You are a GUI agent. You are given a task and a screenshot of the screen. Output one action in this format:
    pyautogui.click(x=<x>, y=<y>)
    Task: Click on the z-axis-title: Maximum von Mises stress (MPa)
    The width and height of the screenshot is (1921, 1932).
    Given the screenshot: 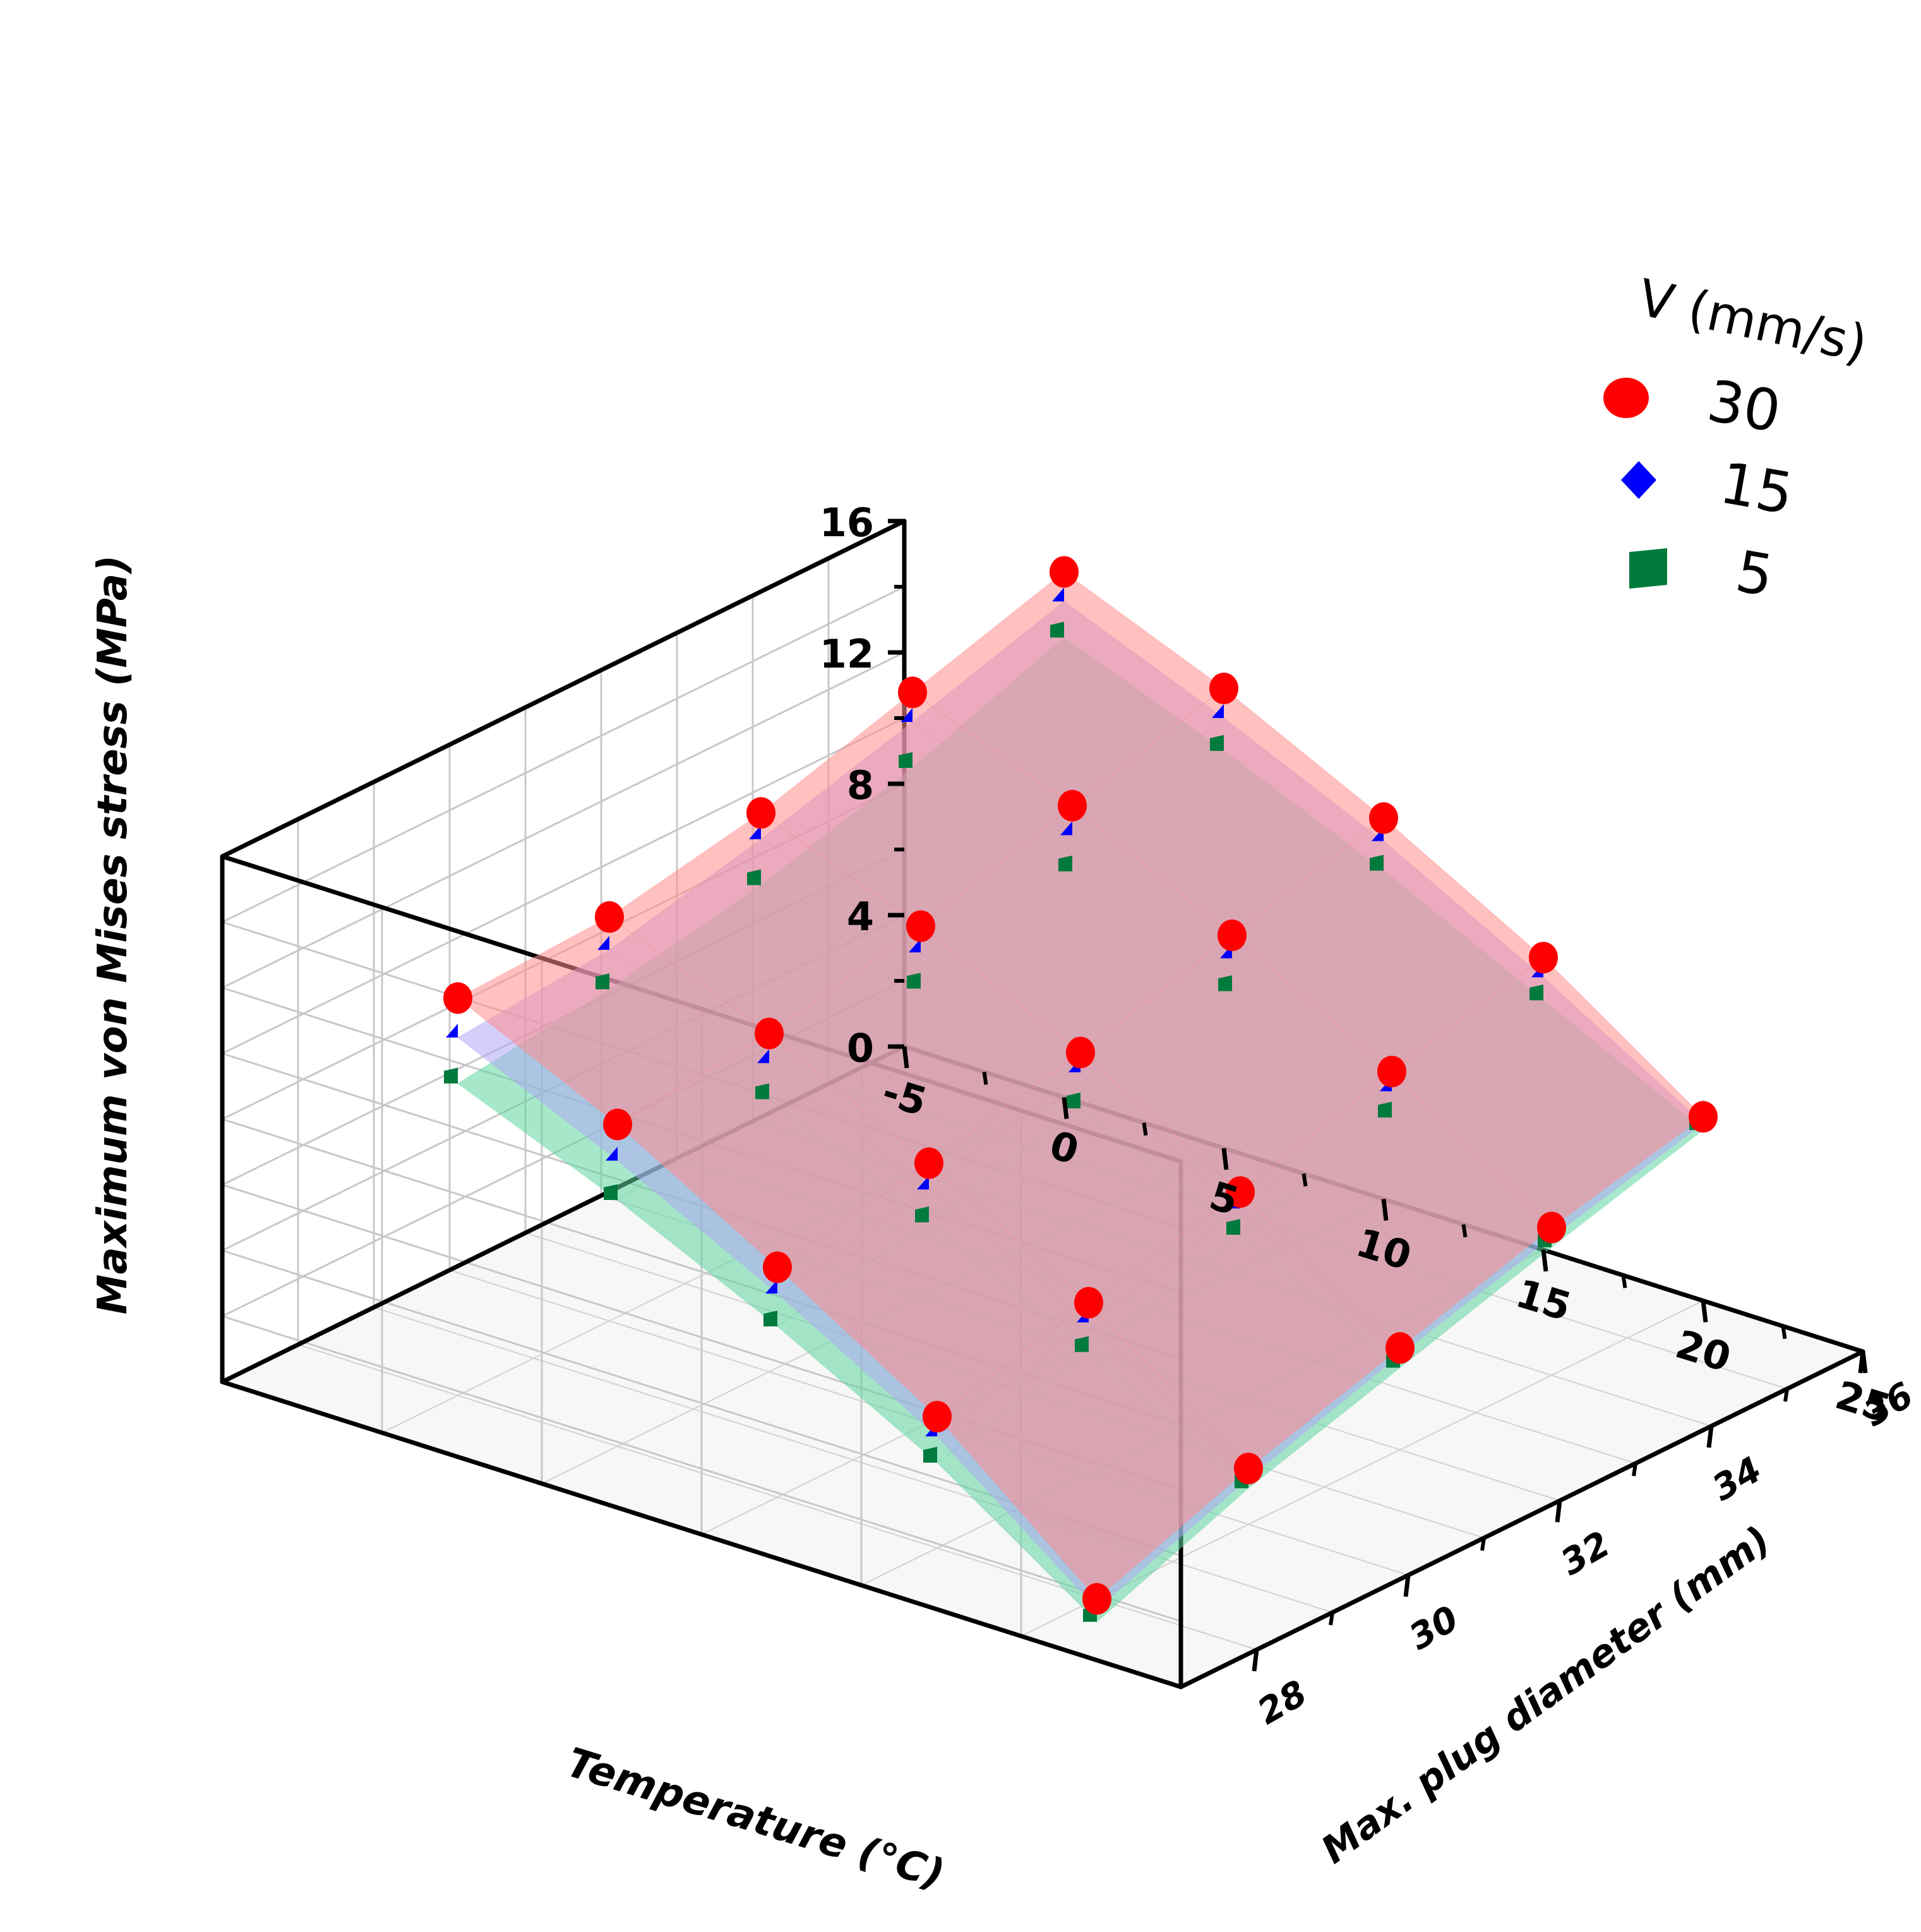 What is the action you would take?
    pyautogui.click(x=113, y=935)
    